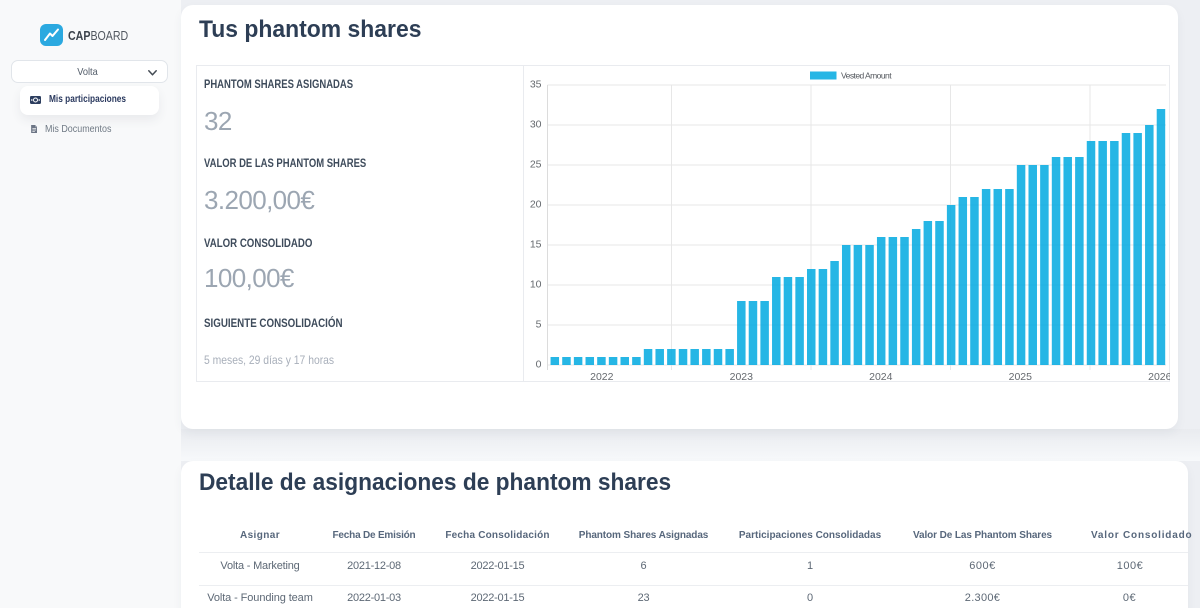 Image resolution: width=1200 pixels, height=608 pixels. I want to click on svg-text: 2022, so click(602, 376).